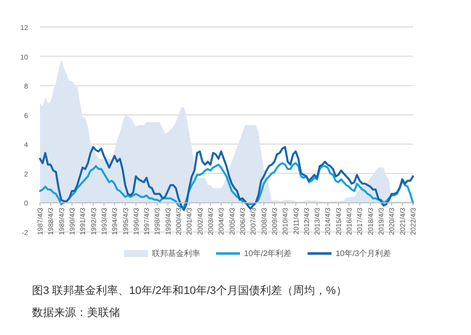 The height and width of the screenshot is (335, 471). I want to click on legend-label: 10年/2年利差, so click(268, 253).